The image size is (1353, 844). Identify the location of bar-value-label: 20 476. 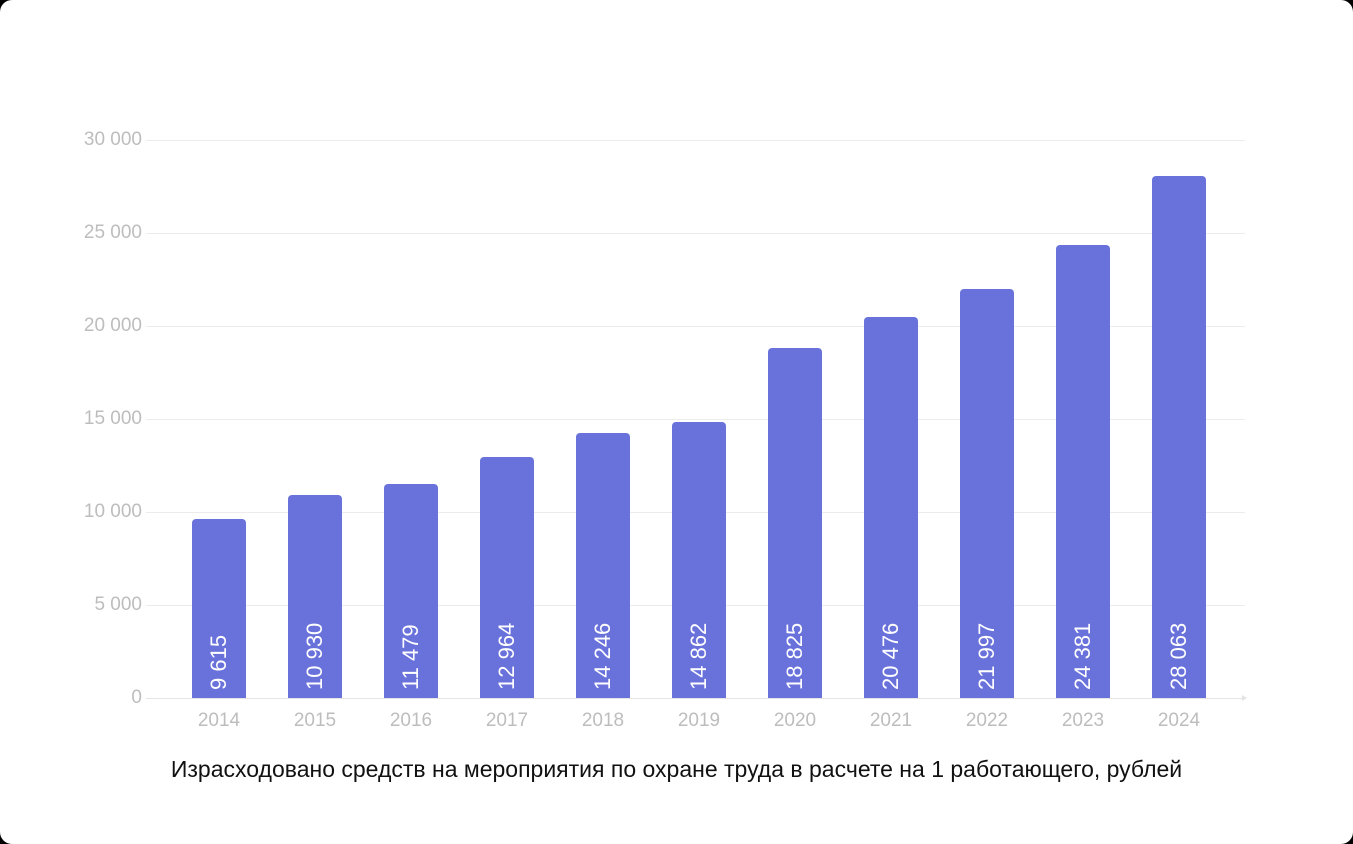
(890, 656).